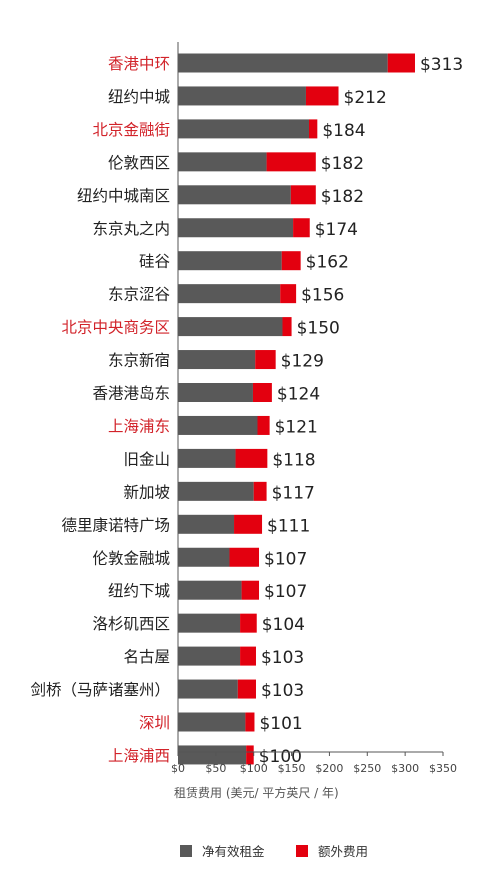 Image resolution: width=500 pixels, height=889 pixels. I want to click on category-label: 纽约中城南区, so click(123, 196).